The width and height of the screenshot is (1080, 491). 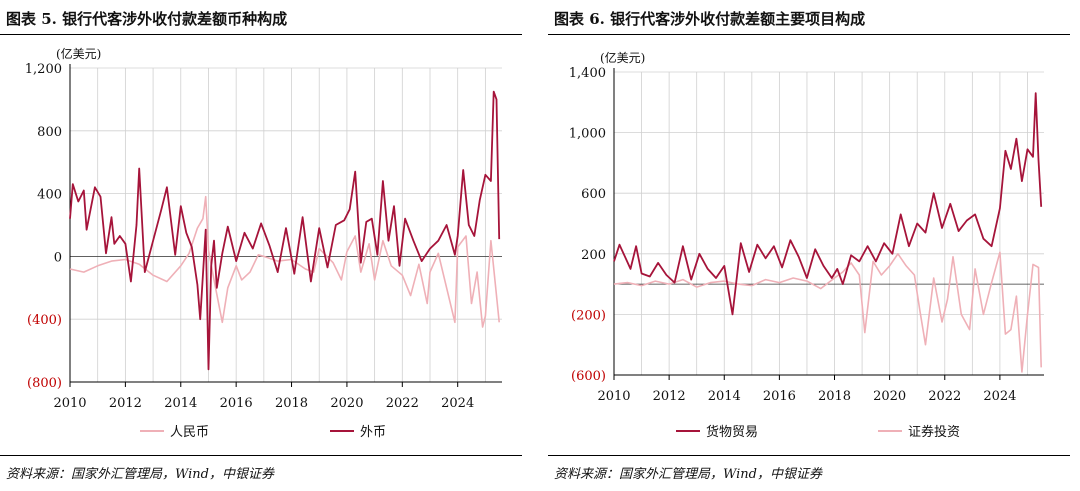 I want to click on y-tick-label: 800, so click(x=49, y=132).